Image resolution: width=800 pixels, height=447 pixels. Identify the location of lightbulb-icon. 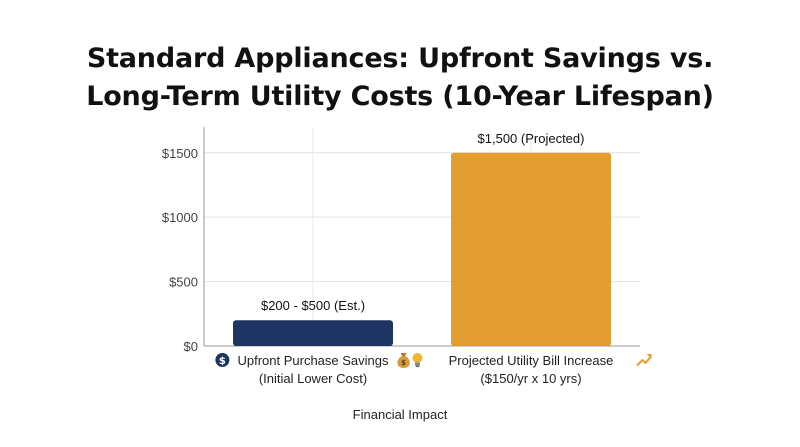
(417, 360).